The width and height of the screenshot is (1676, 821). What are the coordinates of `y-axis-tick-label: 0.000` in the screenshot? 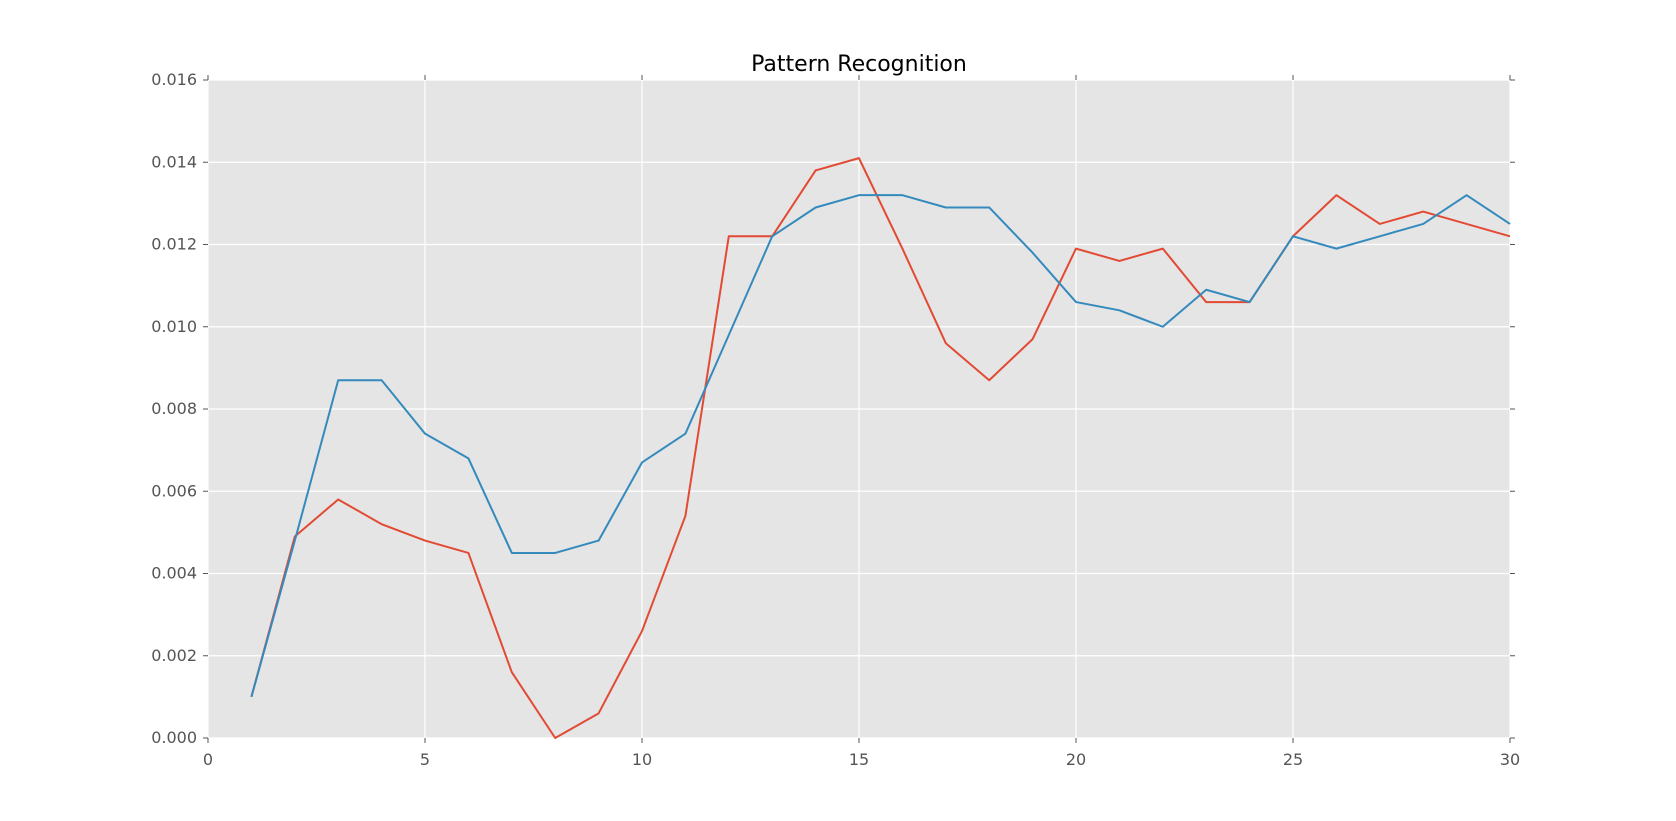 It's located at (174, 737).